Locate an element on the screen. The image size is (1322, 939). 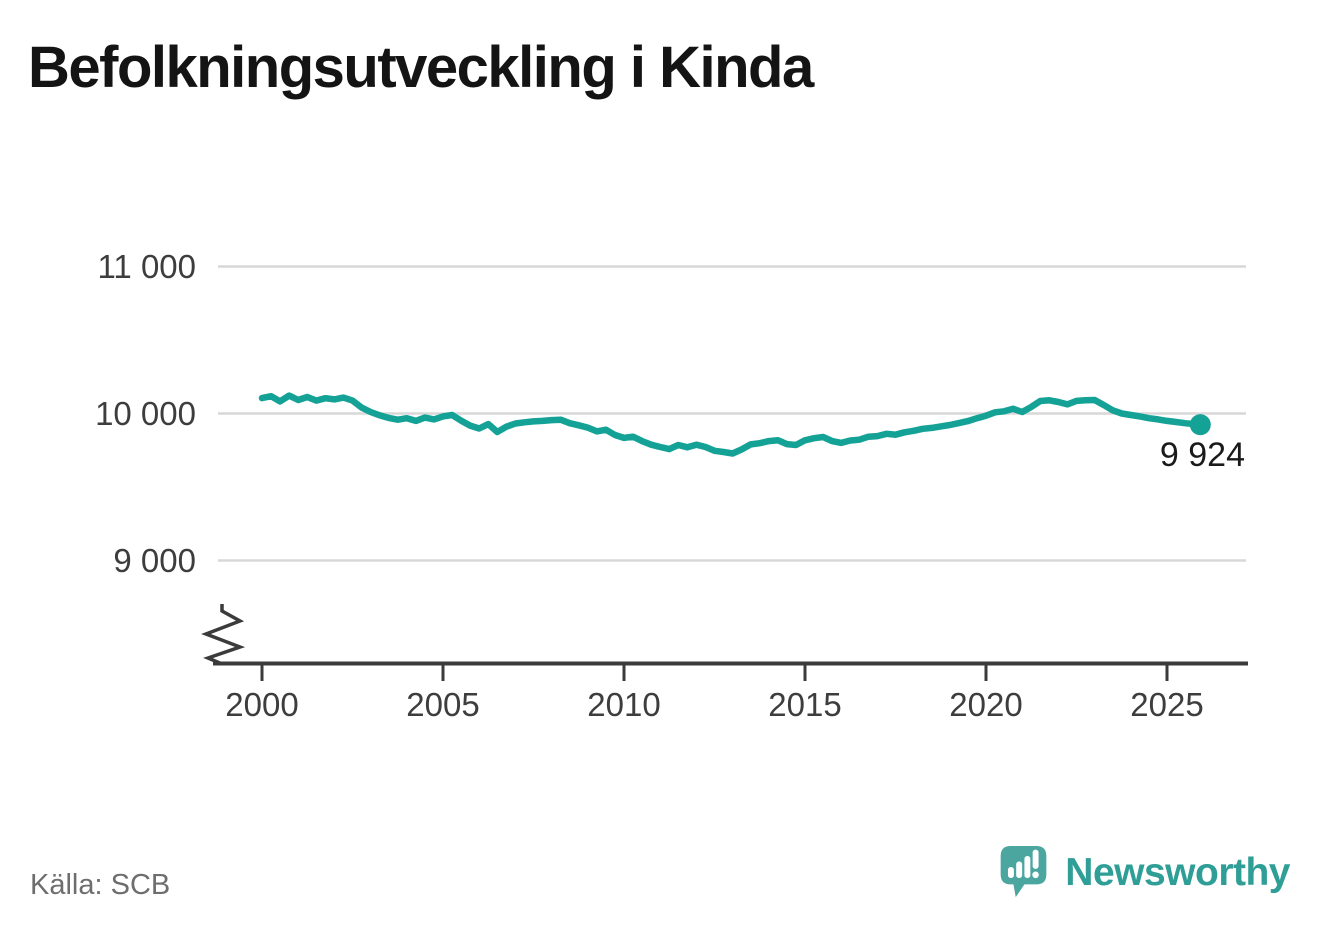
speech-bubble-shape is located at coordinates (1023, 872).